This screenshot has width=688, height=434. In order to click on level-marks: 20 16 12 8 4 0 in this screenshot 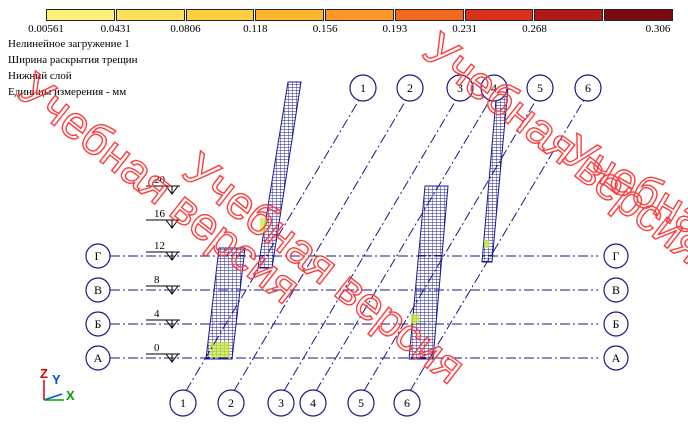, I will do `click(163, 268)`.